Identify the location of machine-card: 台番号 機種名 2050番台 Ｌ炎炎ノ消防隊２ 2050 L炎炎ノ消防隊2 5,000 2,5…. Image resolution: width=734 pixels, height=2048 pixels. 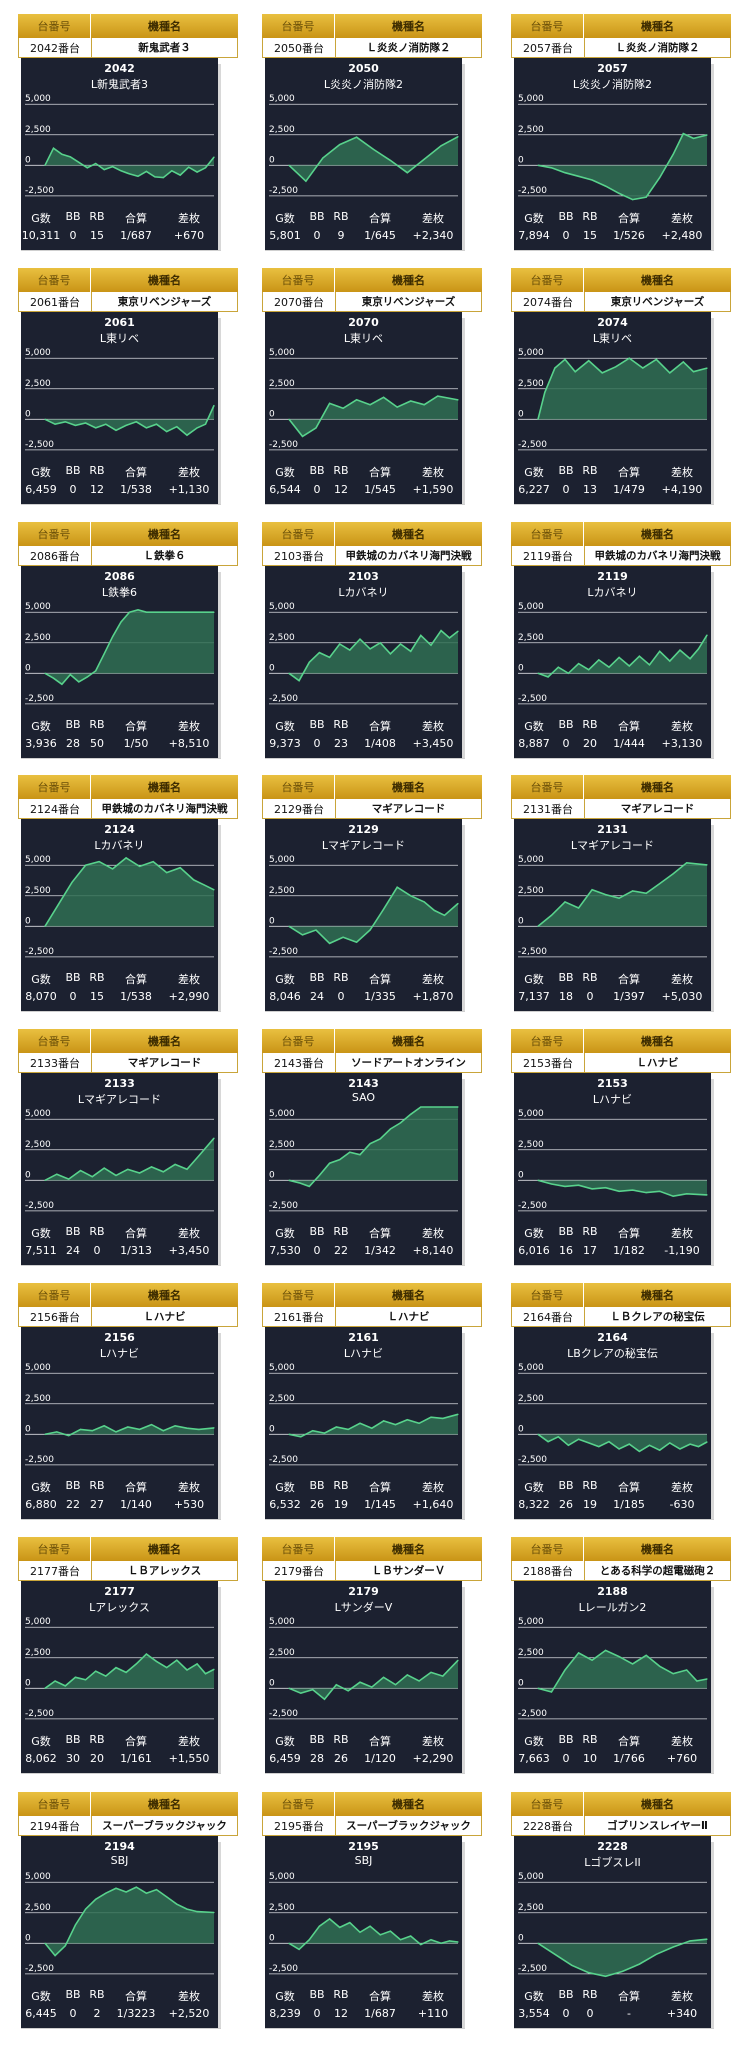
(372, 132).